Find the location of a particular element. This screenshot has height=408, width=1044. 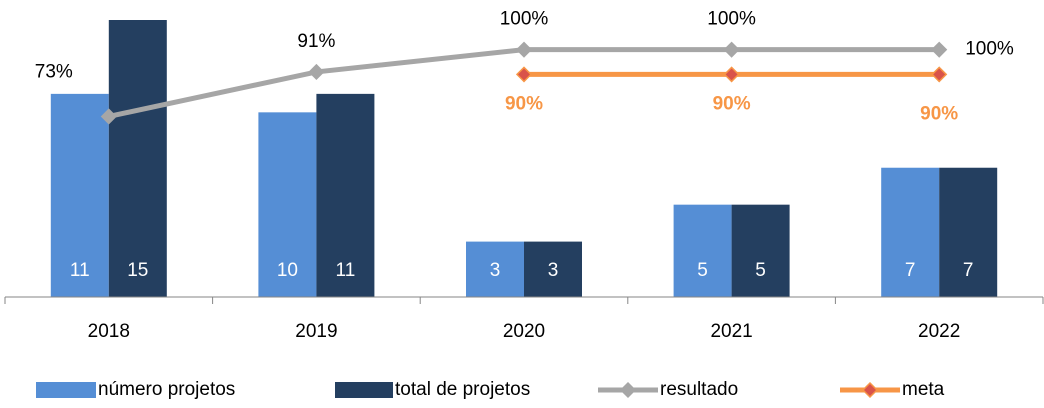

legend-label: total de projetos is located at coordinates (462, 389).